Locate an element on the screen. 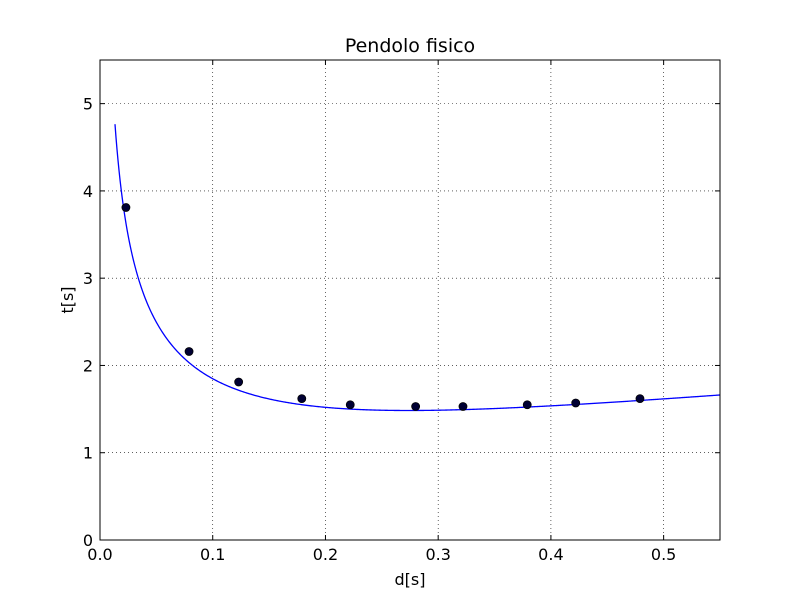 Image resolution: width=800 pixels, height=600 pixels. x-tick-label: 0.4 is located at coordinates (550, 554).